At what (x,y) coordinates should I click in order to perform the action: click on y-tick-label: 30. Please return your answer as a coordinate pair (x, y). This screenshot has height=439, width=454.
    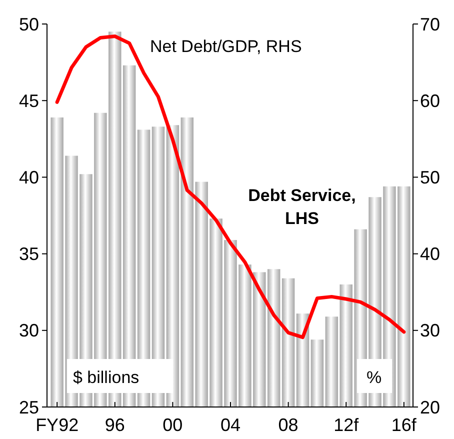
    Looking at the image, I should click on (28, 330).